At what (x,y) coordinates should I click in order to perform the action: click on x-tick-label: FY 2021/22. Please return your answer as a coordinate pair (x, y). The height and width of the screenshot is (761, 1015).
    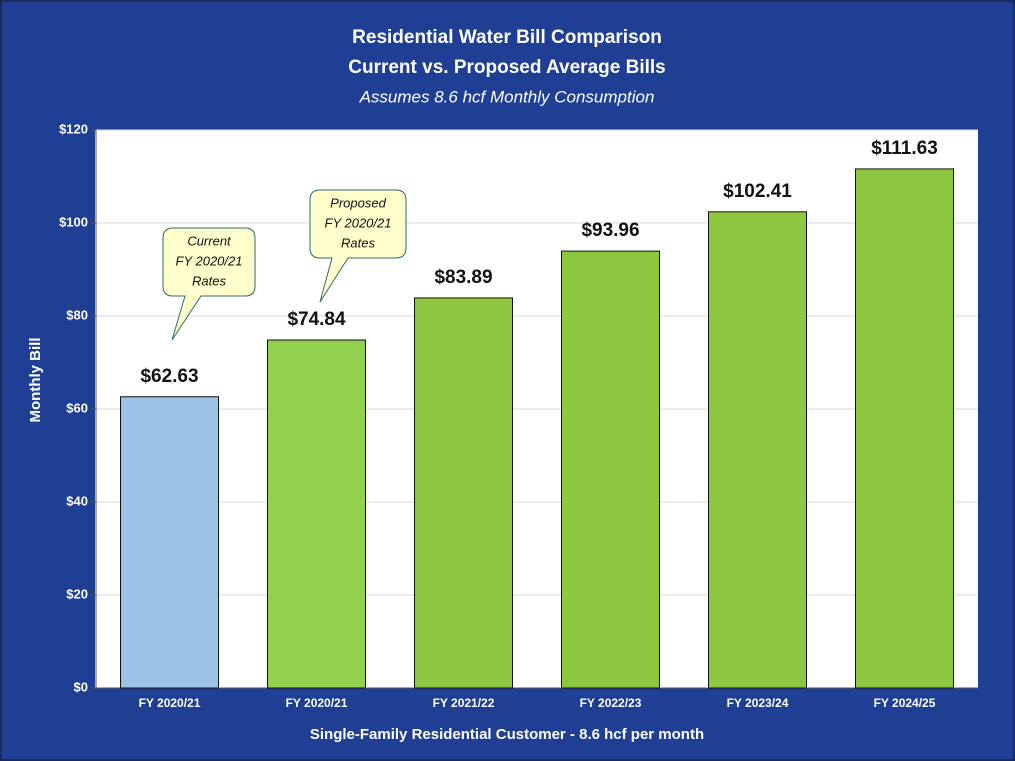
    Looking at the image, I should click on (464, 703).